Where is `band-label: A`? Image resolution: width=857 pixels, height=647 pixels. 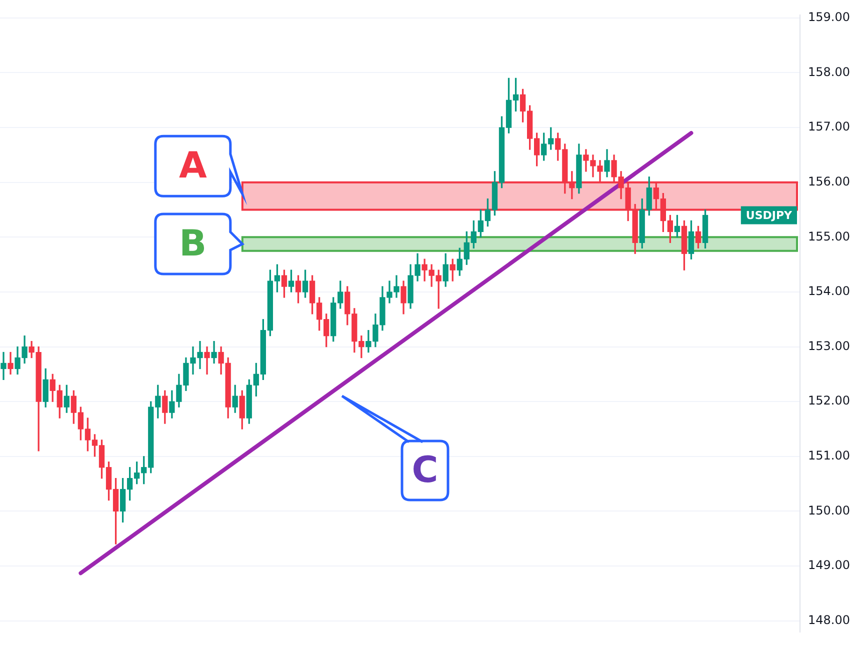 band-label: A is located at coordinates (192, 165).